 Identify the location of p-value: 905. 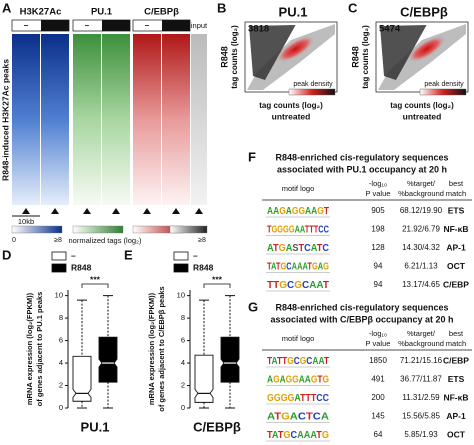
(378, 210).